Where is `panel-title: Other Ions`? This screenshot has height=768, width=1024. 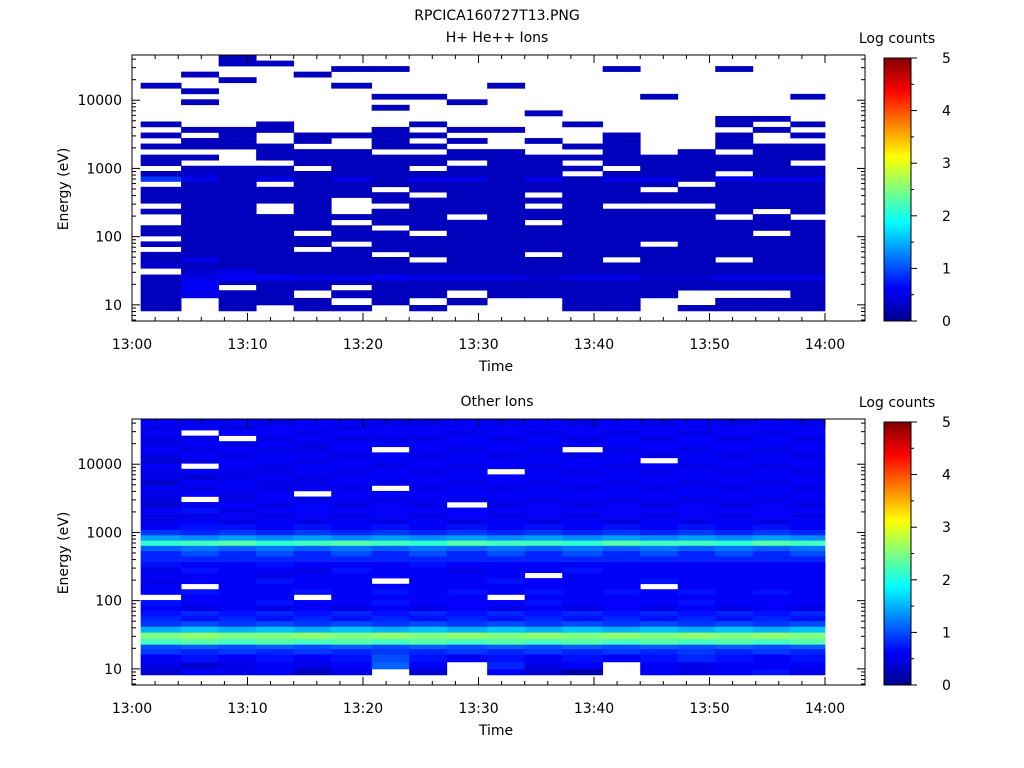 panel-title: Other Ions is located at coordinates (496, 402).